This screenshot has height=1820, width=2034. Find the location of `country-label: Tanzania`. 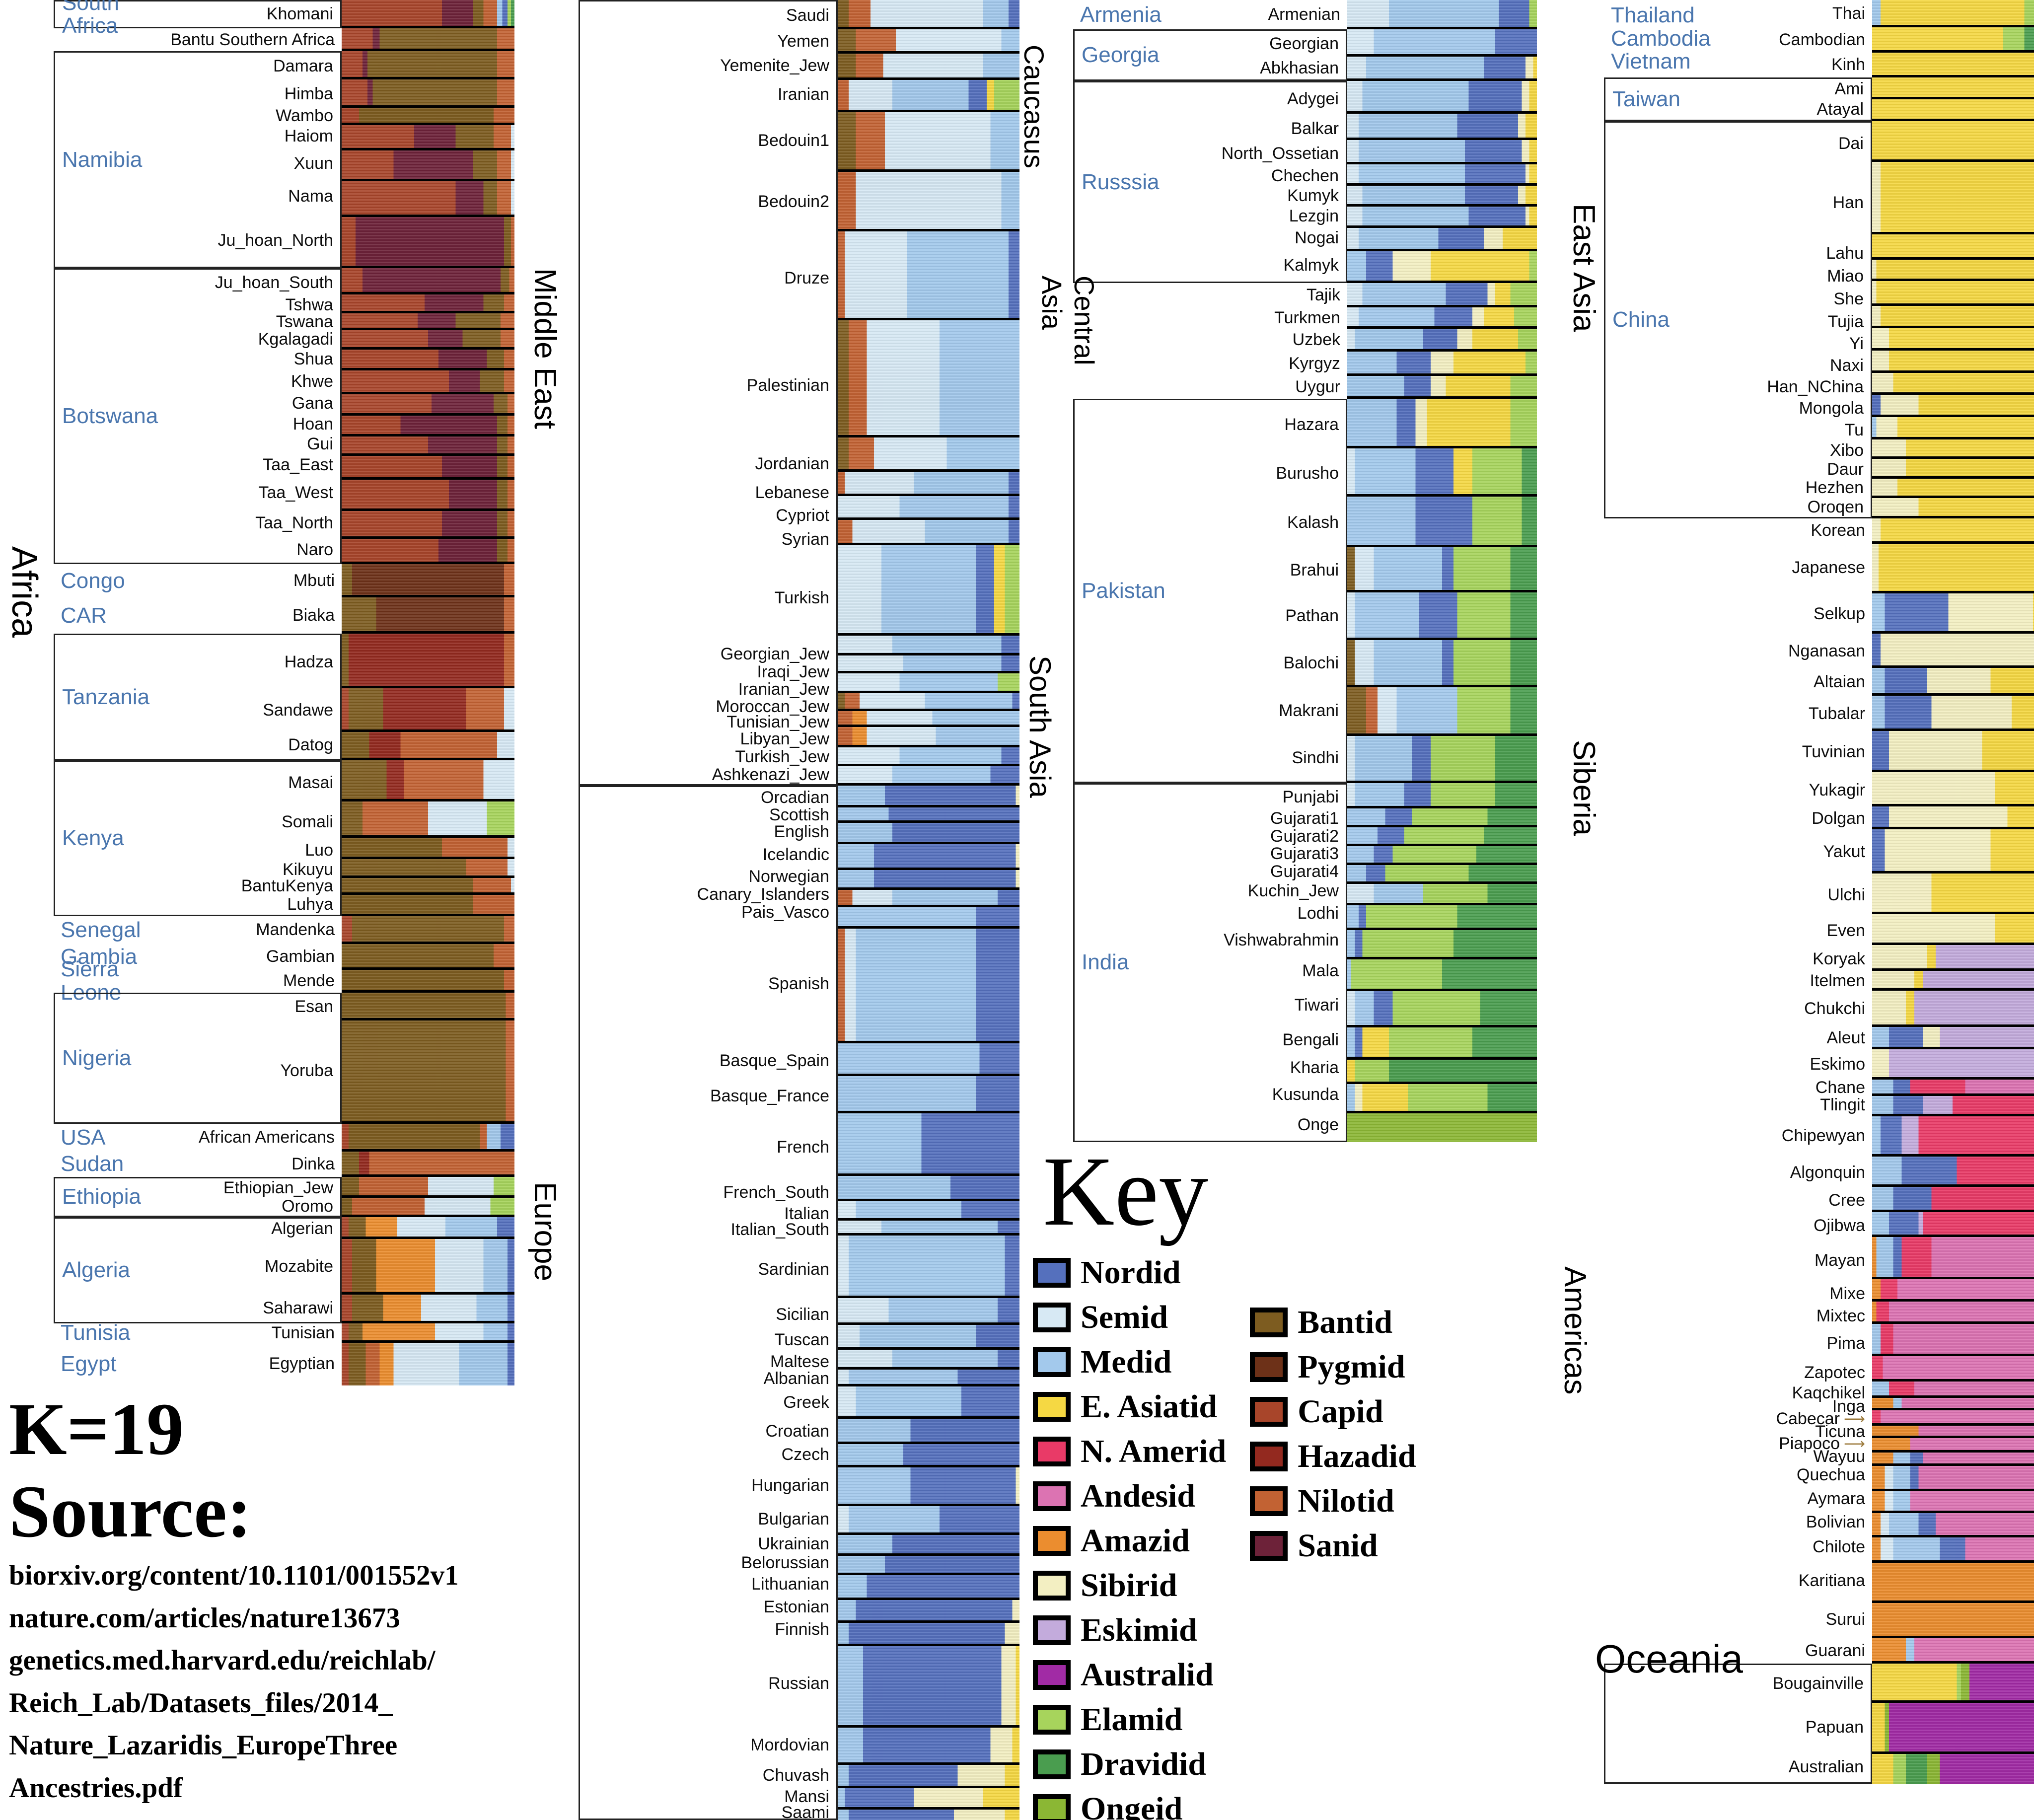

country-label: Tanzania is located at coordinates (106, 696).